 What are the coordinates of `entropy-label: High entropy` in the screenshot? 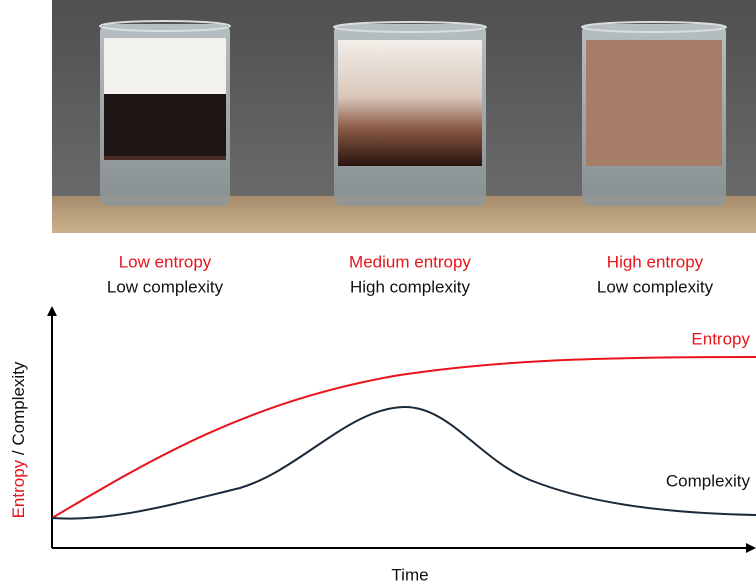 It's located at (655, 261).